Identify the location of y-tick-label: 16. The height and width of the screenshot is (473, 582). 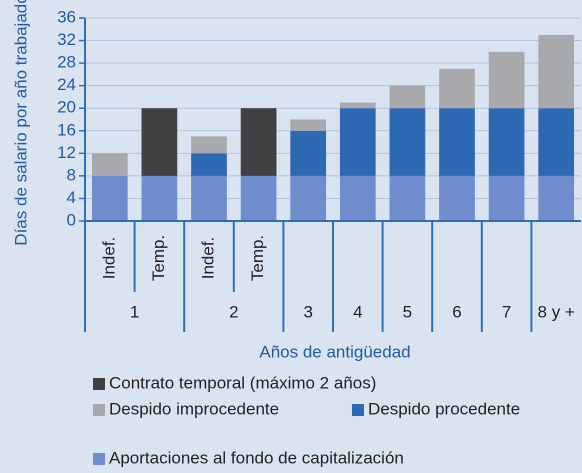
(66, 129).